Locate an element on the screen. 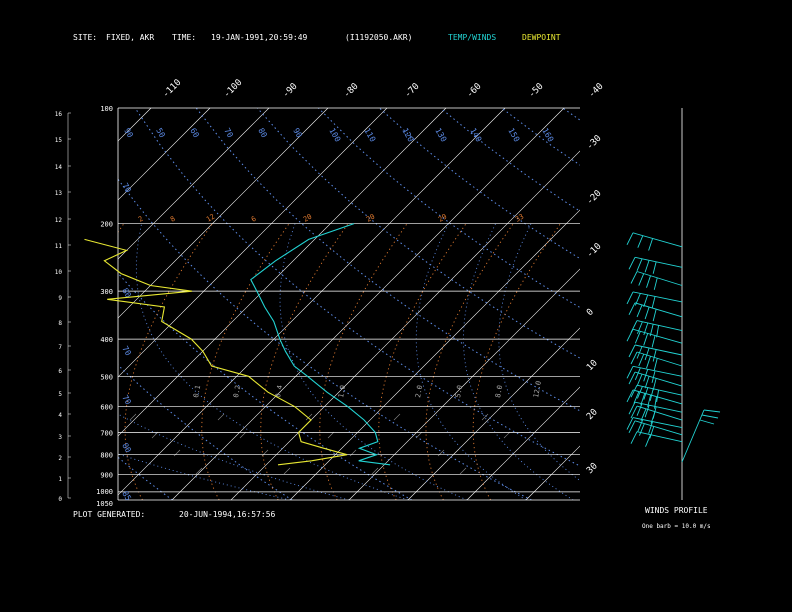  pressure-tick-label: 1050 is located at coordinates (104, 504).